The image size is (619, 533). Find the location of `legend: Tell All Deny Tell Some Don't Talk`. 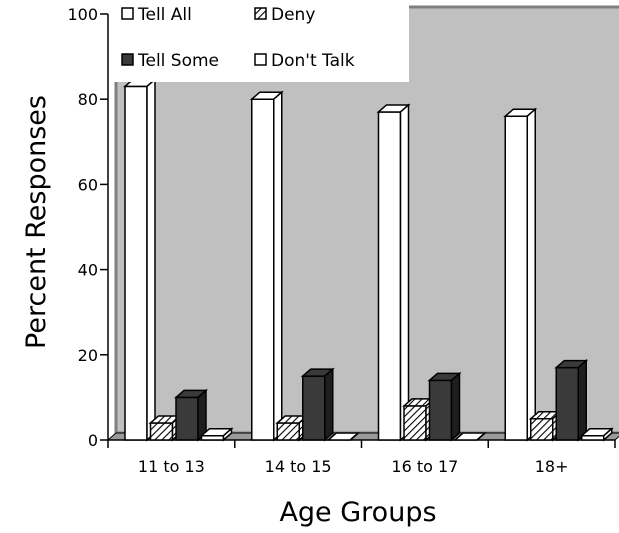

legend: Tell All Deny Tell Some Don't Talk is located at coordinates (261, 42).